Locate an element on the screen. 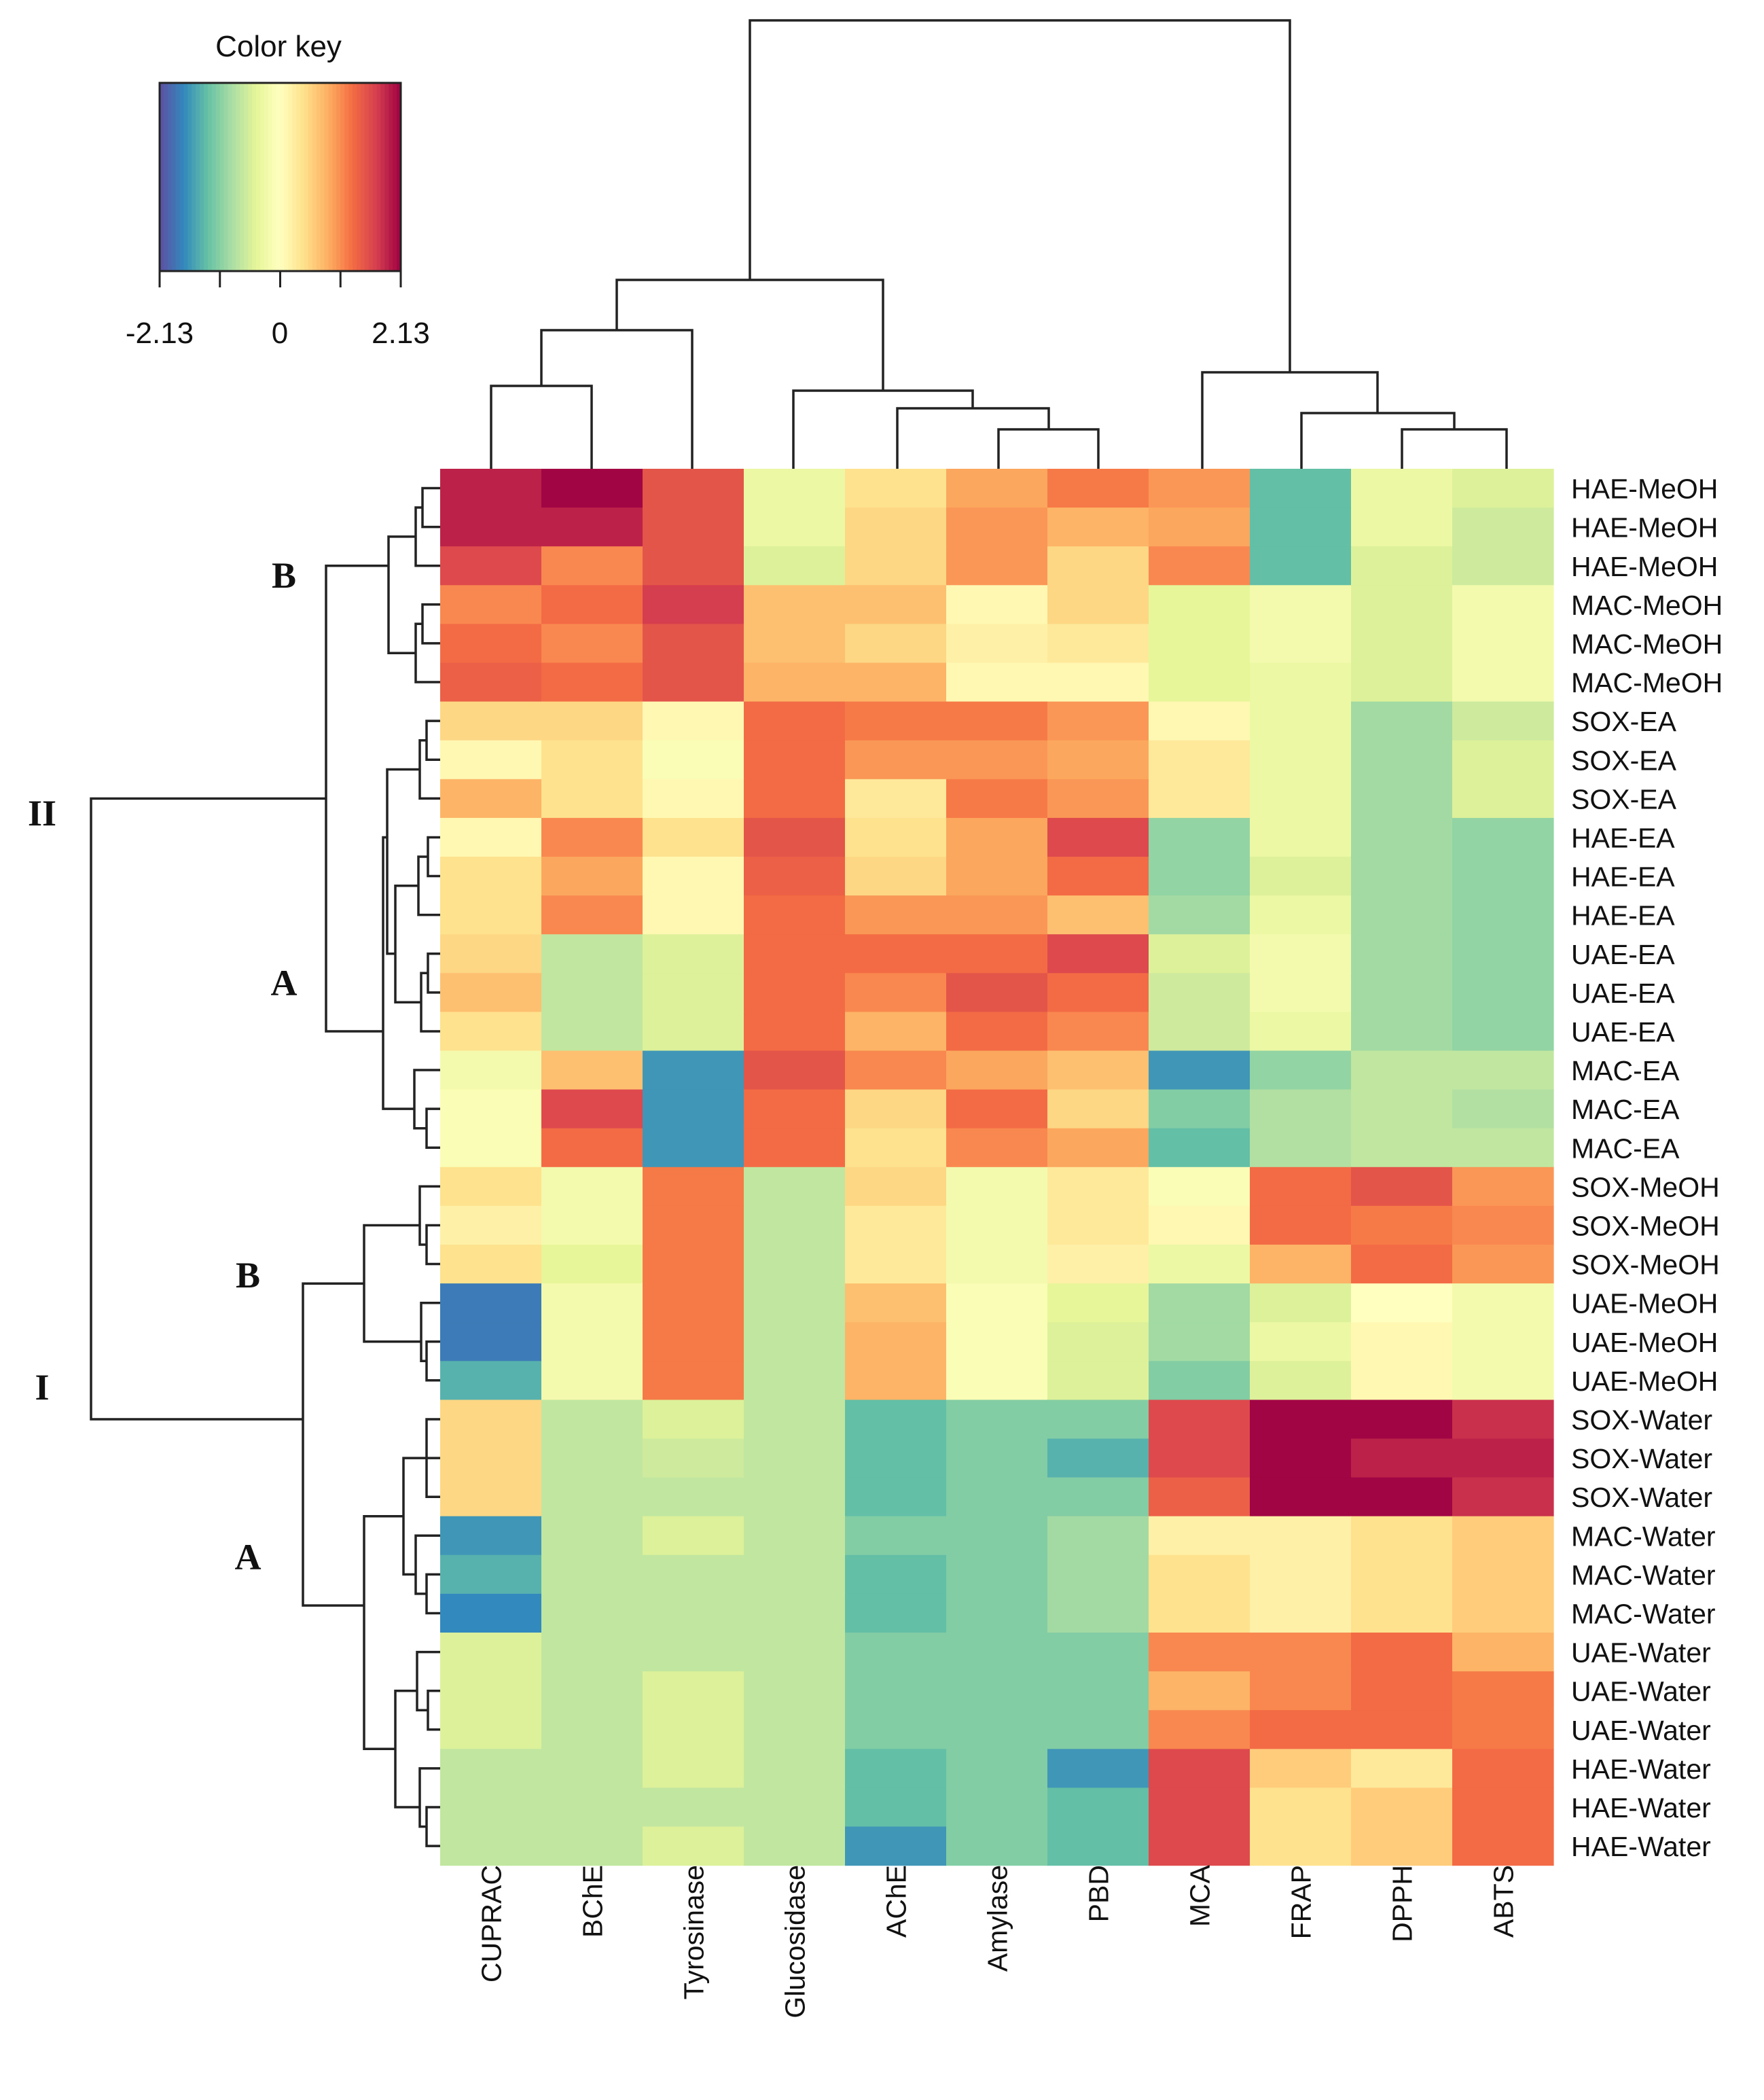  row-label: MAC-MeOH is located at coordinates (1647, 605).